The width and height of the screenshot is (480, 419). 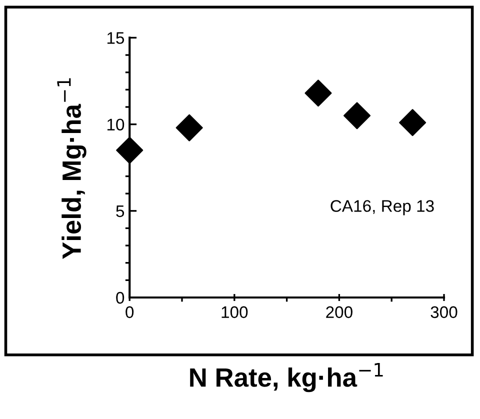 I want to click on x-axis-title: N Rate, kg·ha$^{−1}$, so click(x=286, y=377).